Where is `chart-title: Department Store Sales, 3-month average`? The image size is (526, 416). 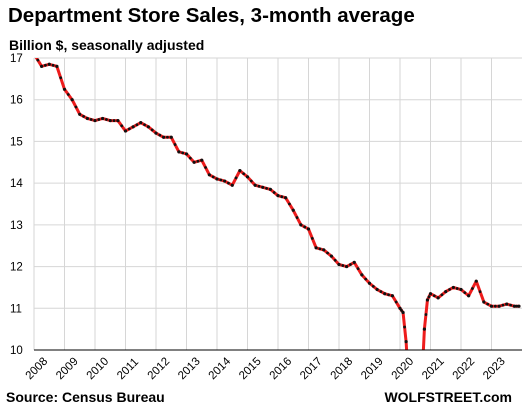 chart-title: Department Store Sales, 3-month average is located at coordinates (211, 15).